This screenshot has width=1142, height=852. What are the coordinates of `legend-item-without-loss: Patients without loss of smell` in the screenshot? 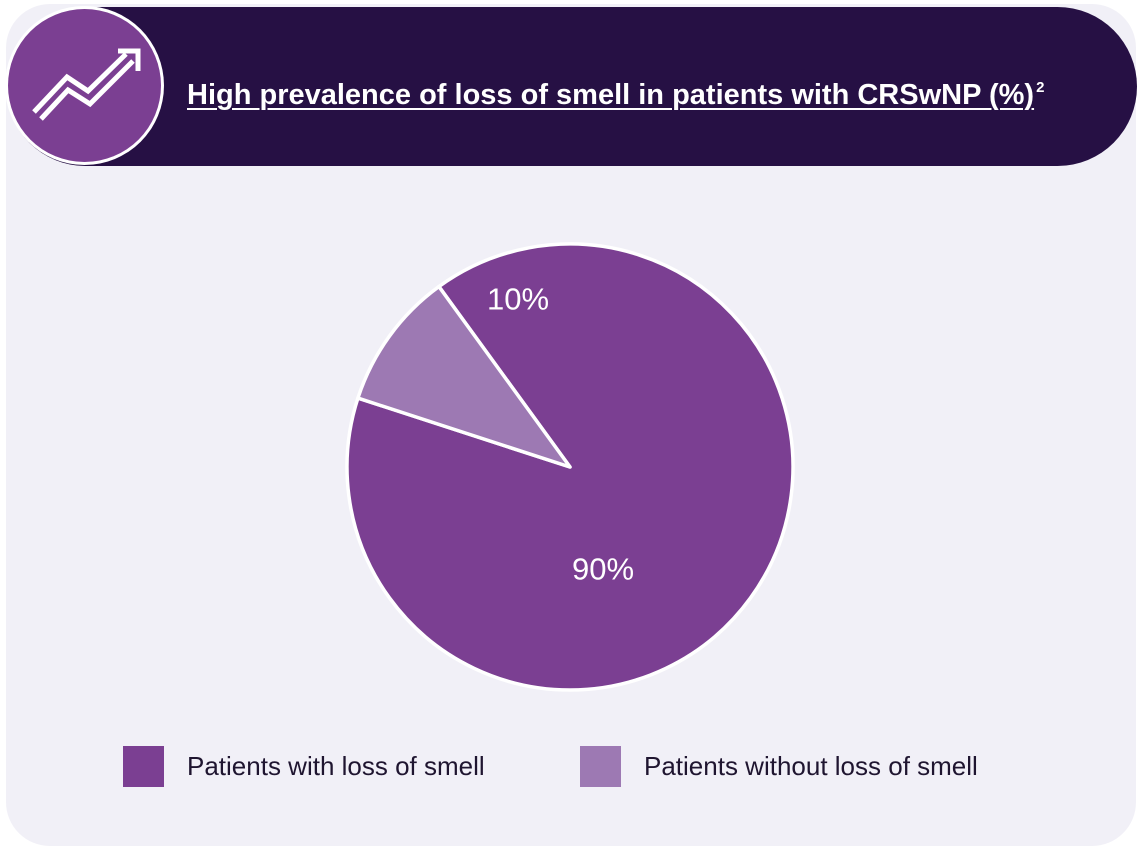 It's located at (779, 766).